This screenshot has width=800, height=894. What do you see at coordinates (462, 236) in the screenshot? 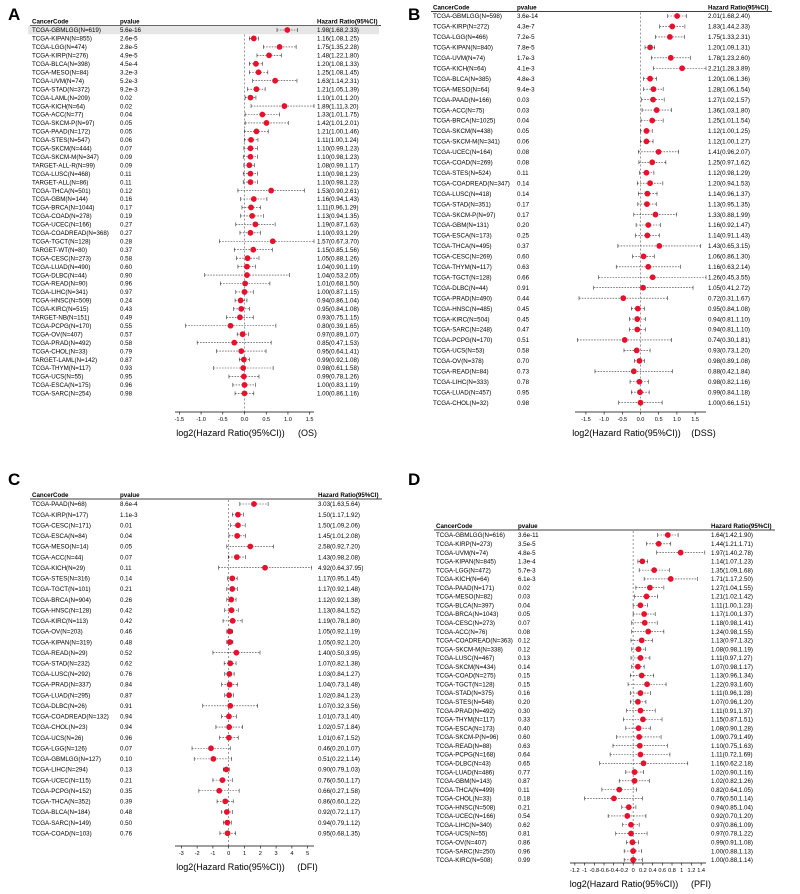
I see `cancer-code-label: TCGA-ESCA(N=173)` at bounding box center [462, 236].